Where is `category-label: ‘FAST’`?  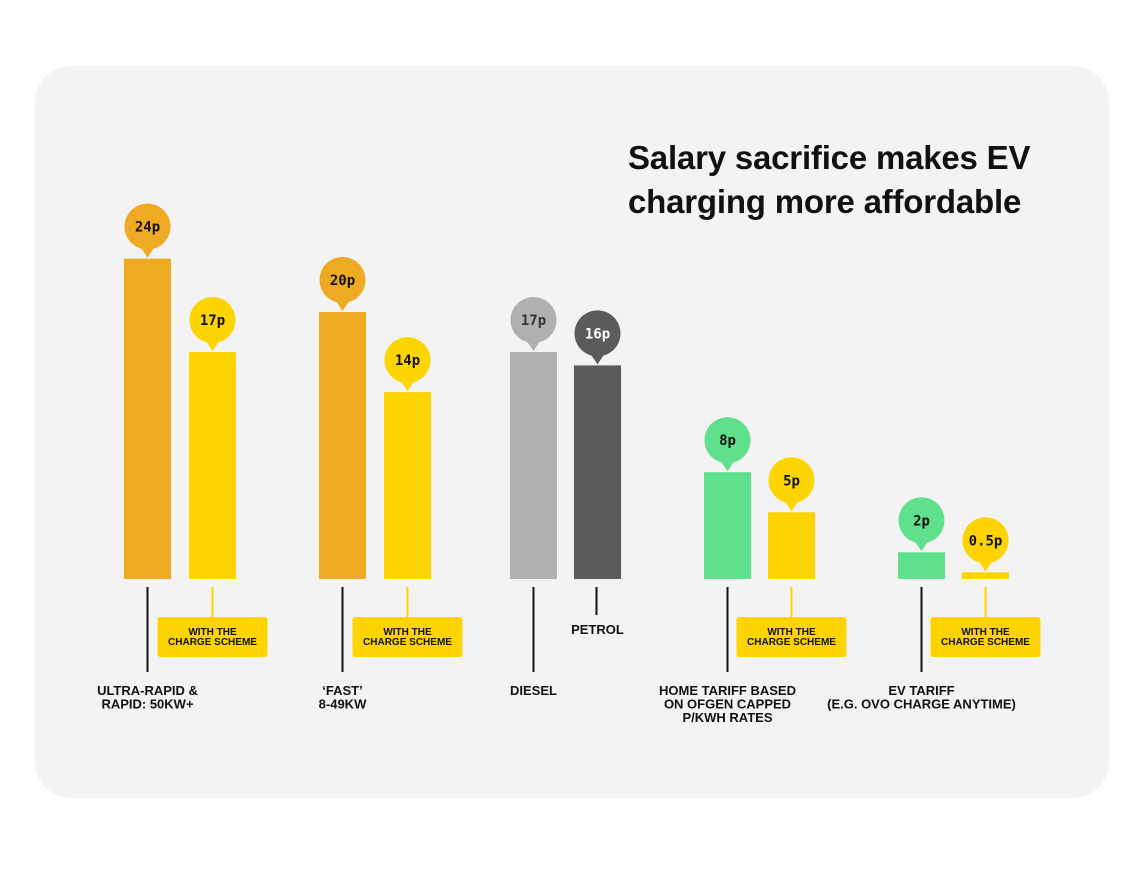 category-label: ‘FAST’ is located at coordinates (342, 690).